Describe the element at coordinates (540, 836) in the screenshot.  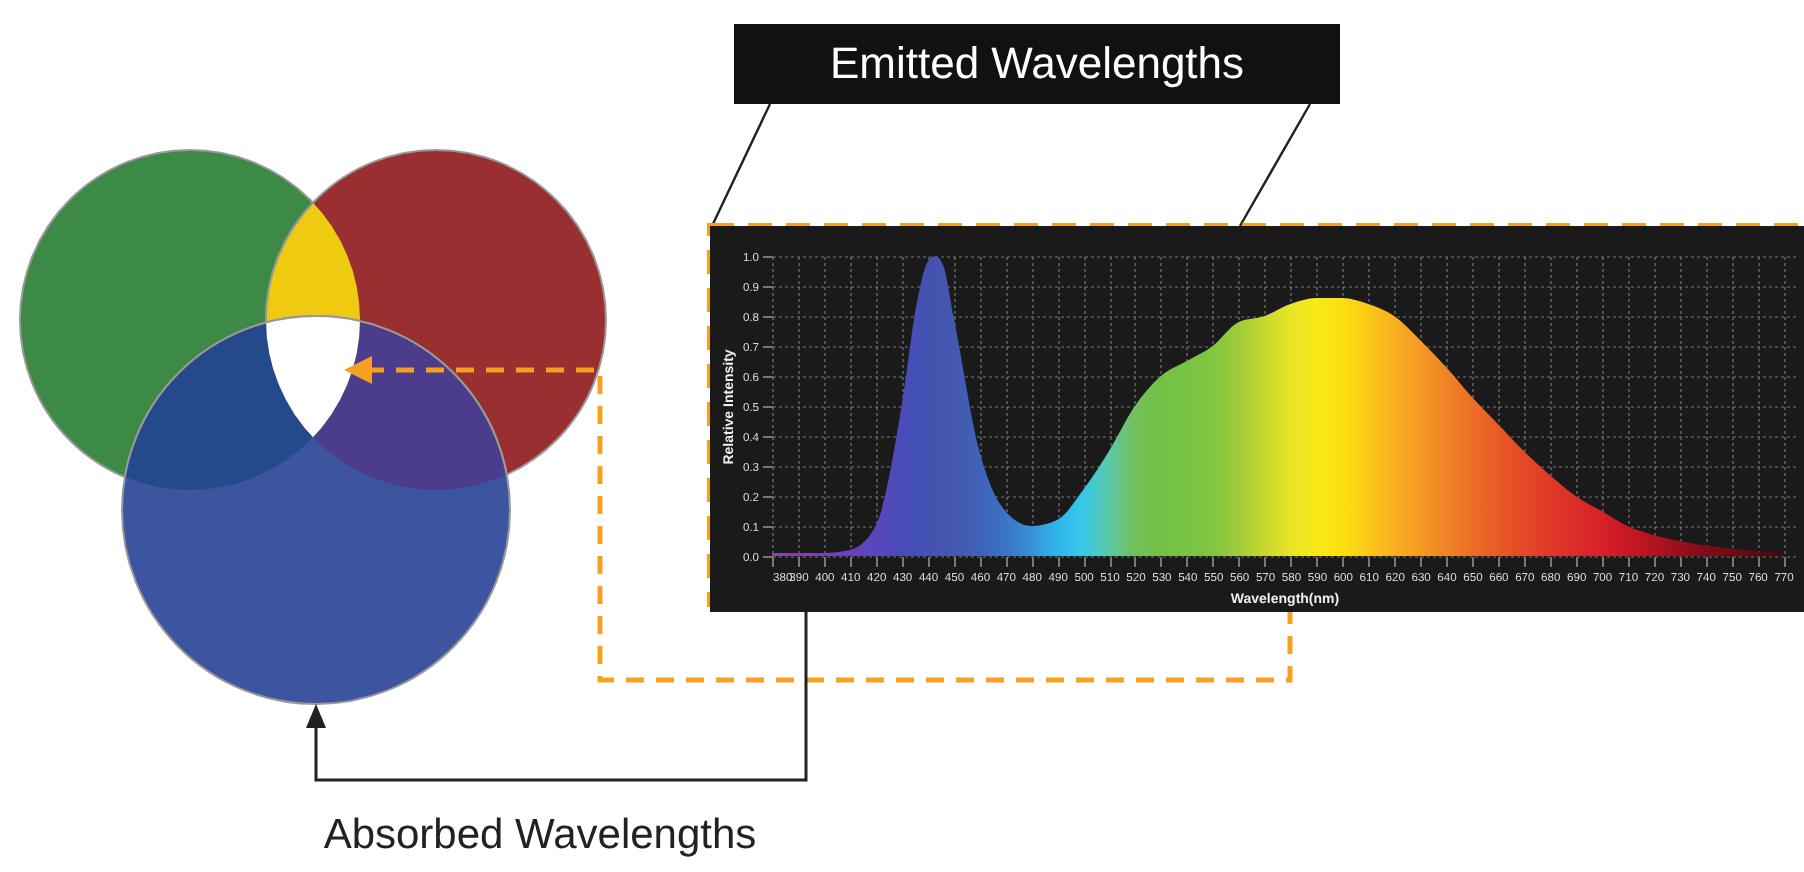
I see `text: Absorbed Wavelengths` at that location.